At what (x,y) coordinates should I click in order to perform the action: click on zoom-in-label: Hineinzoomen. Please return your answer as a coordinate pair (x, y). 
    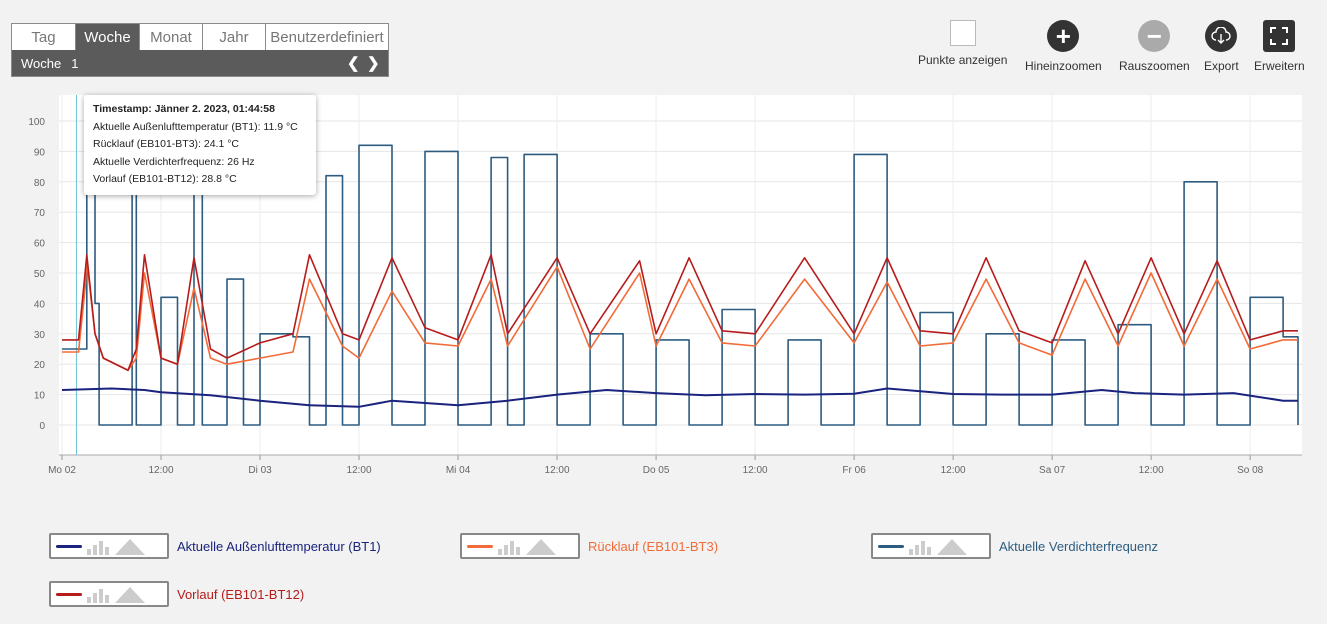
    Looking at the image, I should click on (1063, 66).